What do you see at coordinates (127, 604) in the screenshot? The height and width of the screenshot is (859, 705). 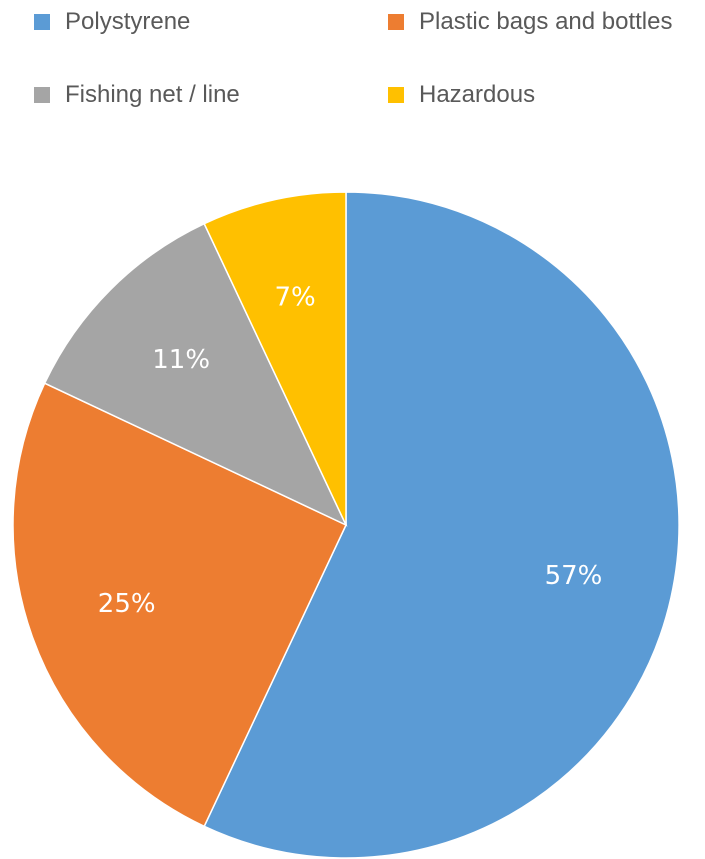 I see `data-label-plastic-bags-and-bottles: 25%` at bounding box center [127, 604].